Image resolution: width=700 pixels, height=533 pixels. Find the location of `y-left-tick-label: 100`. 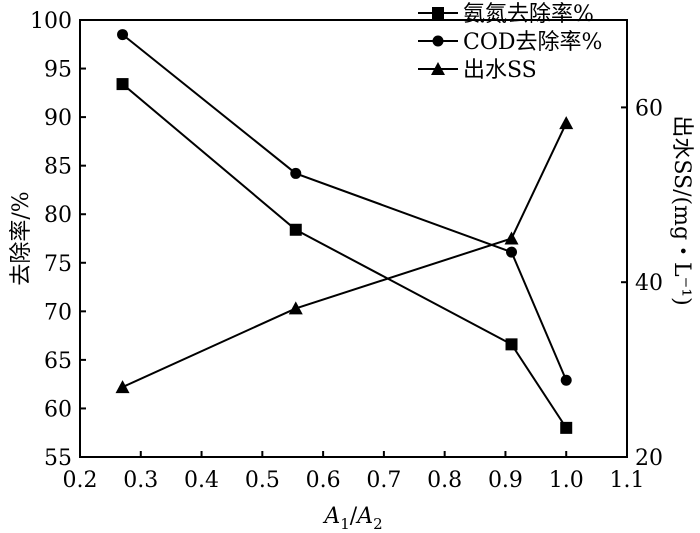

y-left-tick-label: 100 is located at coordinates (51, 21).